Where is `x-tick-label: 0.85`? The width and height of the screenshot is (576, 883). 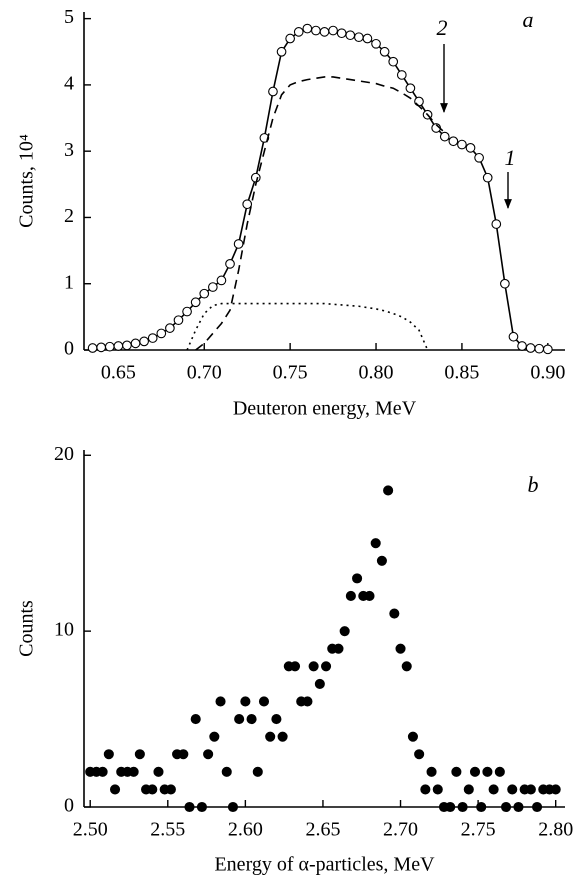
x-tick-label: 0.85 is located at coordinates (461, 373).